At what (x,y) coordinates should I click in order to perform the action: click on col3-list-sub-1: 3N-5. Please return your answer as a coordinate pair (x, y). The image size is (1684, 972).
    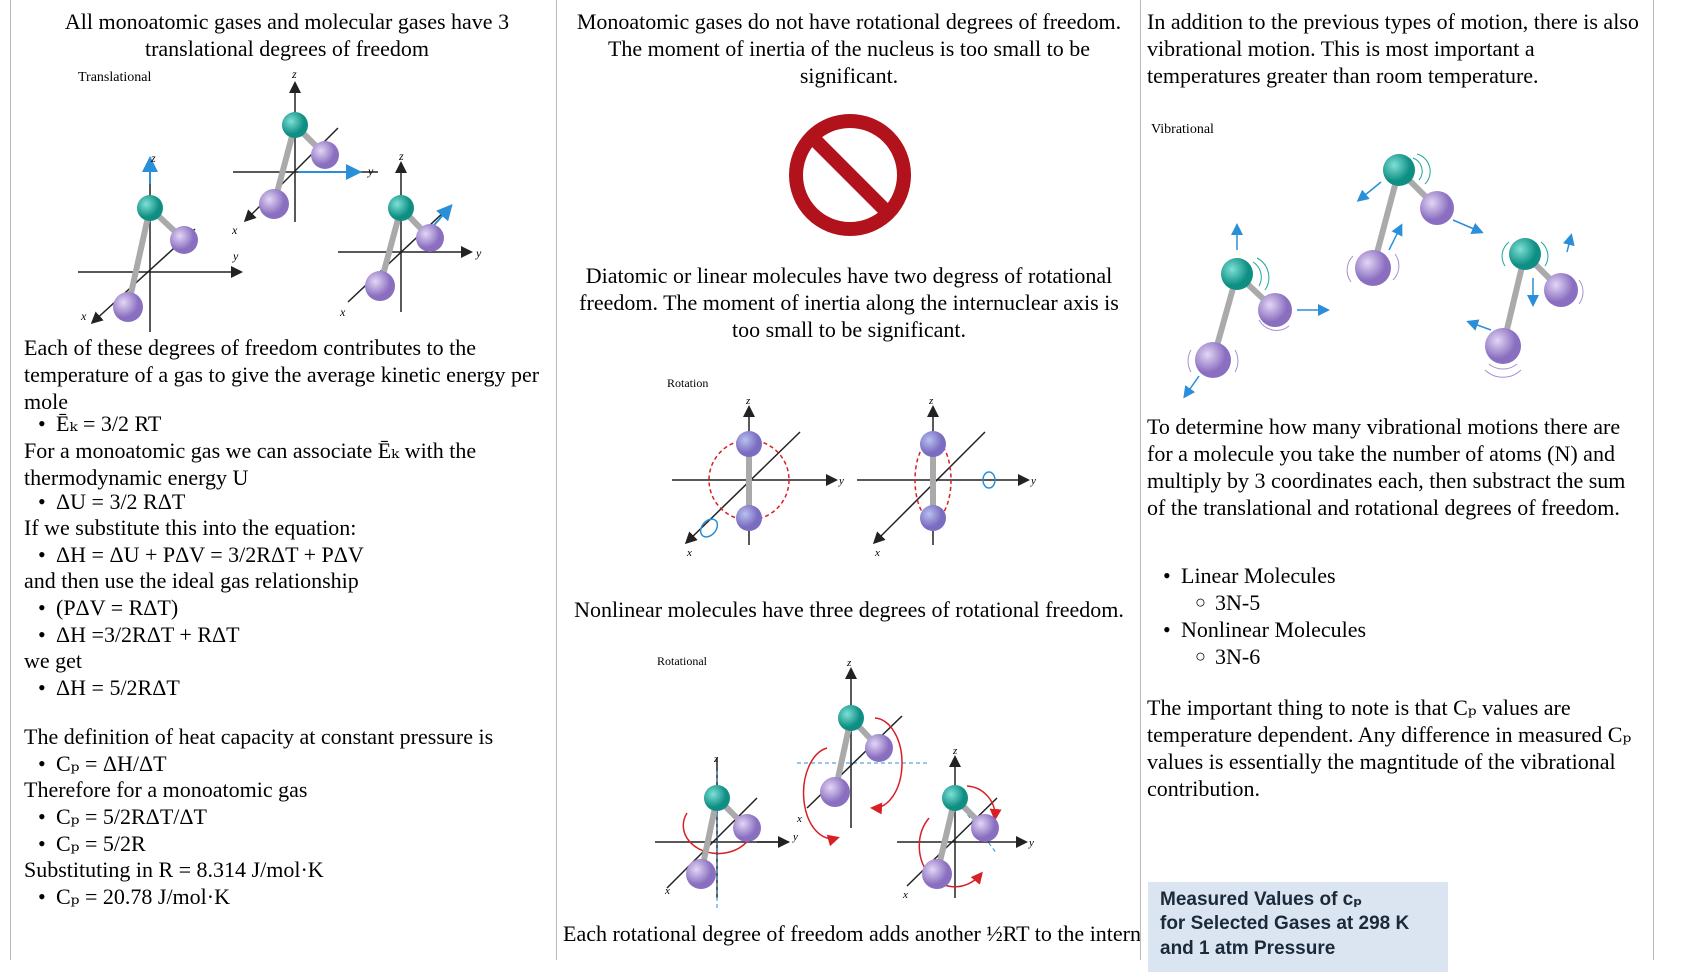
    Looking at the image, I should click on (1227, 602).